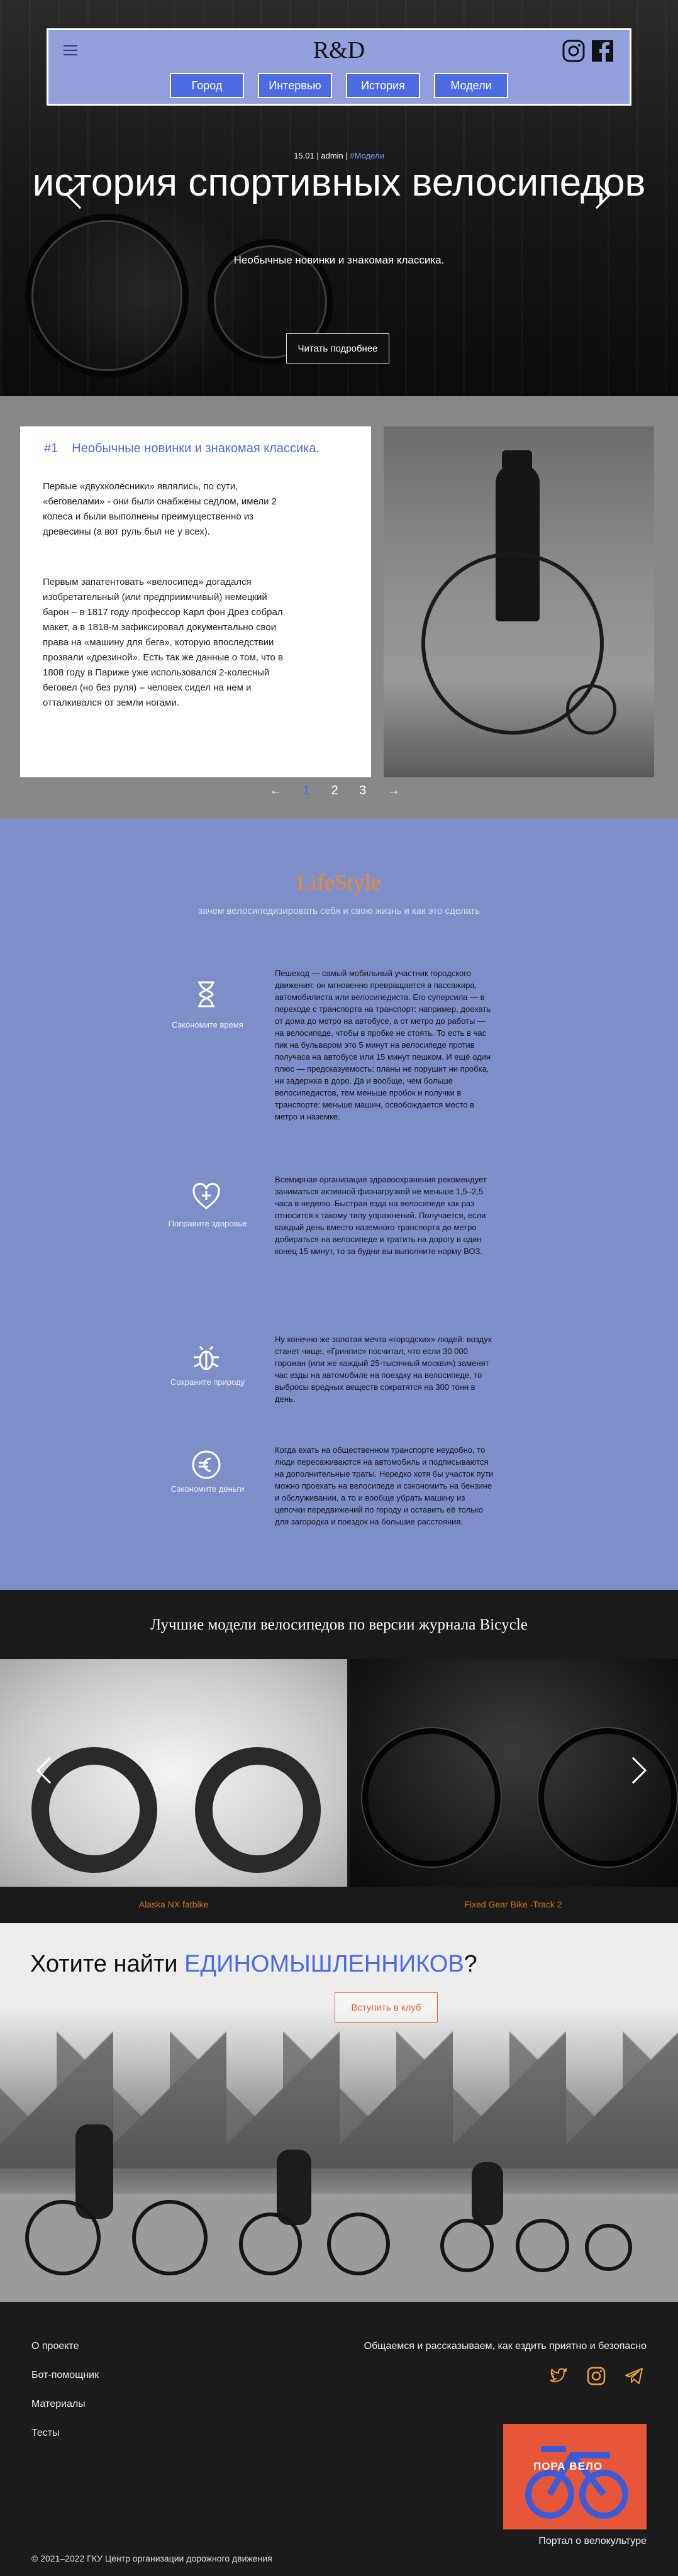  Describe the element at coordinates (196, 448) in the screenshot. I see `story-heading-text: Необычные новинки и знакомая классика.` at that location.